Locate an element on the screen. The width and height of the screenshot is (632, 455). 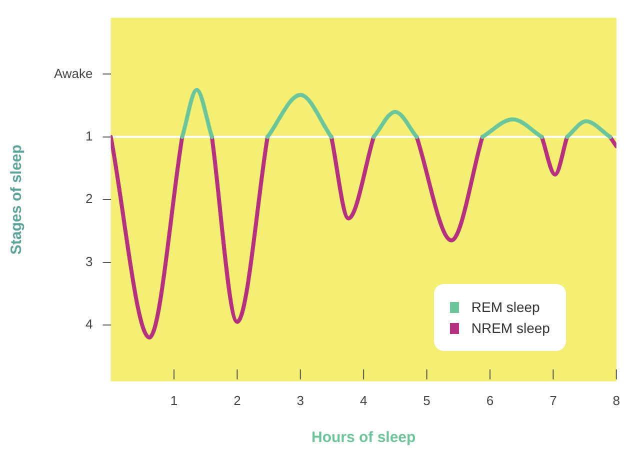
x-tick-label: 7 is located at coordinates (553, 400).